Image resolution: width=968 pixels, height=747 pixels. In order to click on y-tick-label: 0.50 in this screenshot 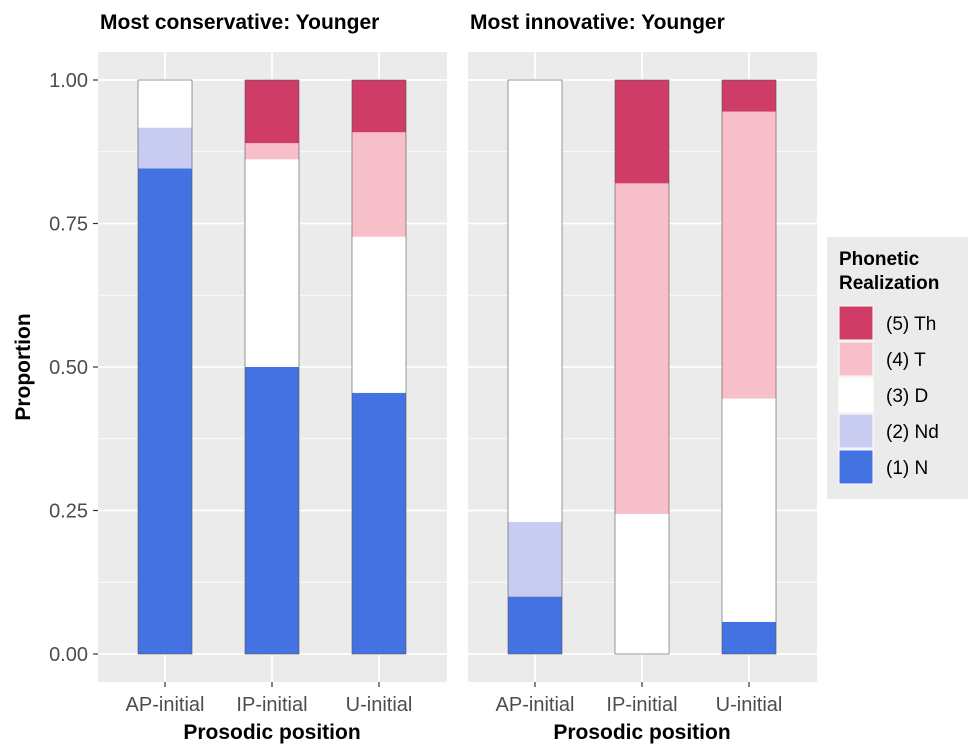, I will do `click(68, 368)`.